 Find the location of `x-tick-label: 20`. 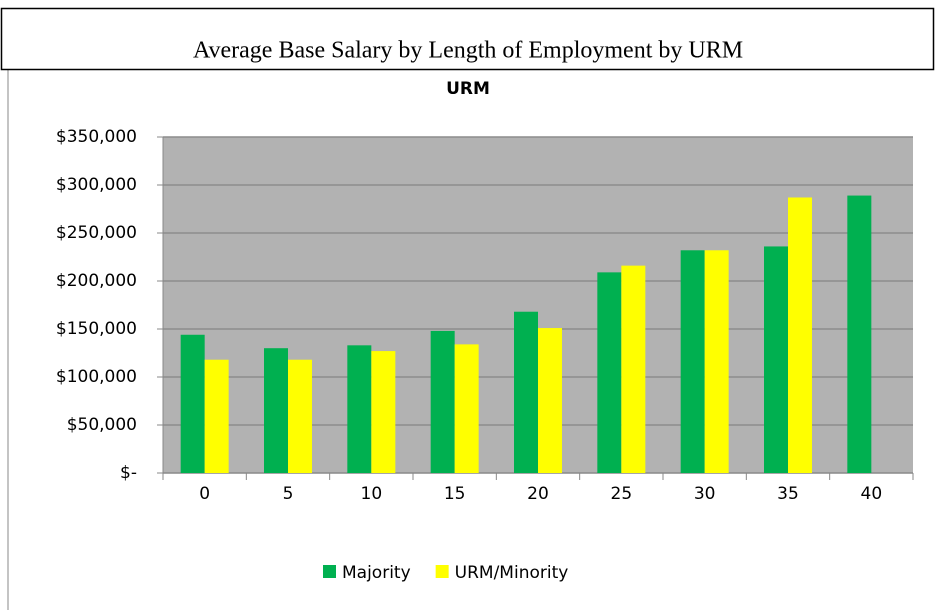

x-tick-label: 20 is located at coordinates (538, 494).